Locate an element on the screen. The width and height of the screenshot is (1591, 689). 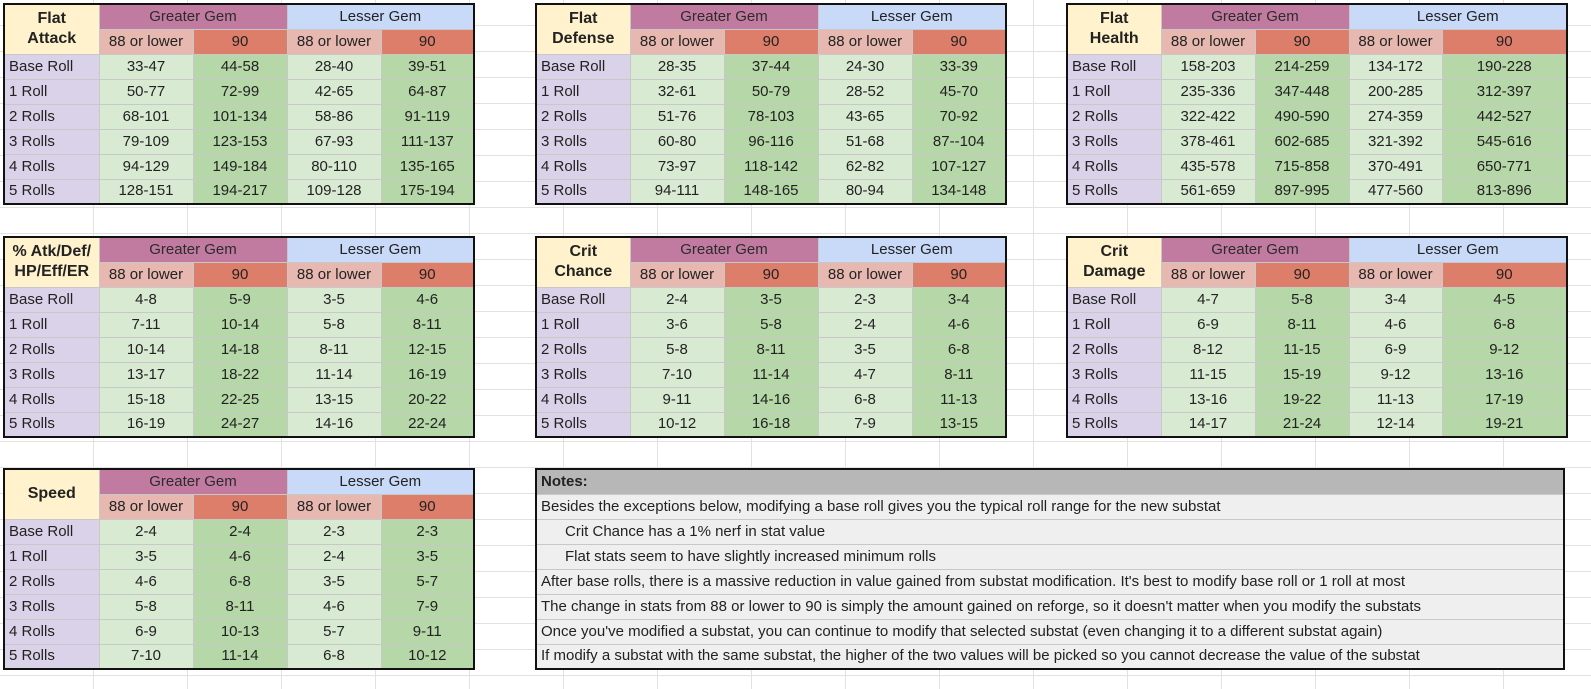
row-label: 4 Rolls is located at coordinates (583, 166).